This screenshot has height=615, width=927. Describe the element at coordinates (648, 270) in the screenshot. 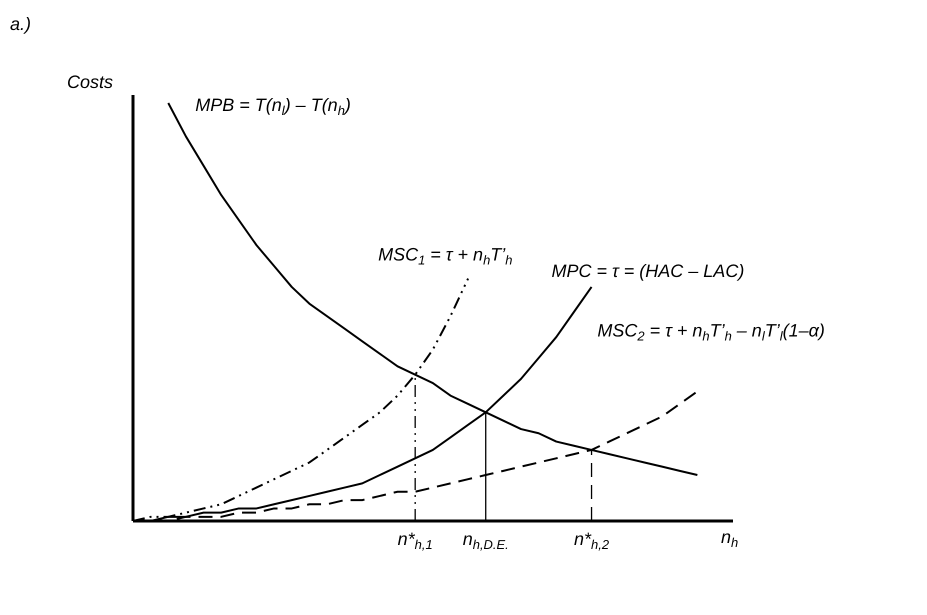

I see `text: MPC = τ = (HAC – LAC)` at that location.